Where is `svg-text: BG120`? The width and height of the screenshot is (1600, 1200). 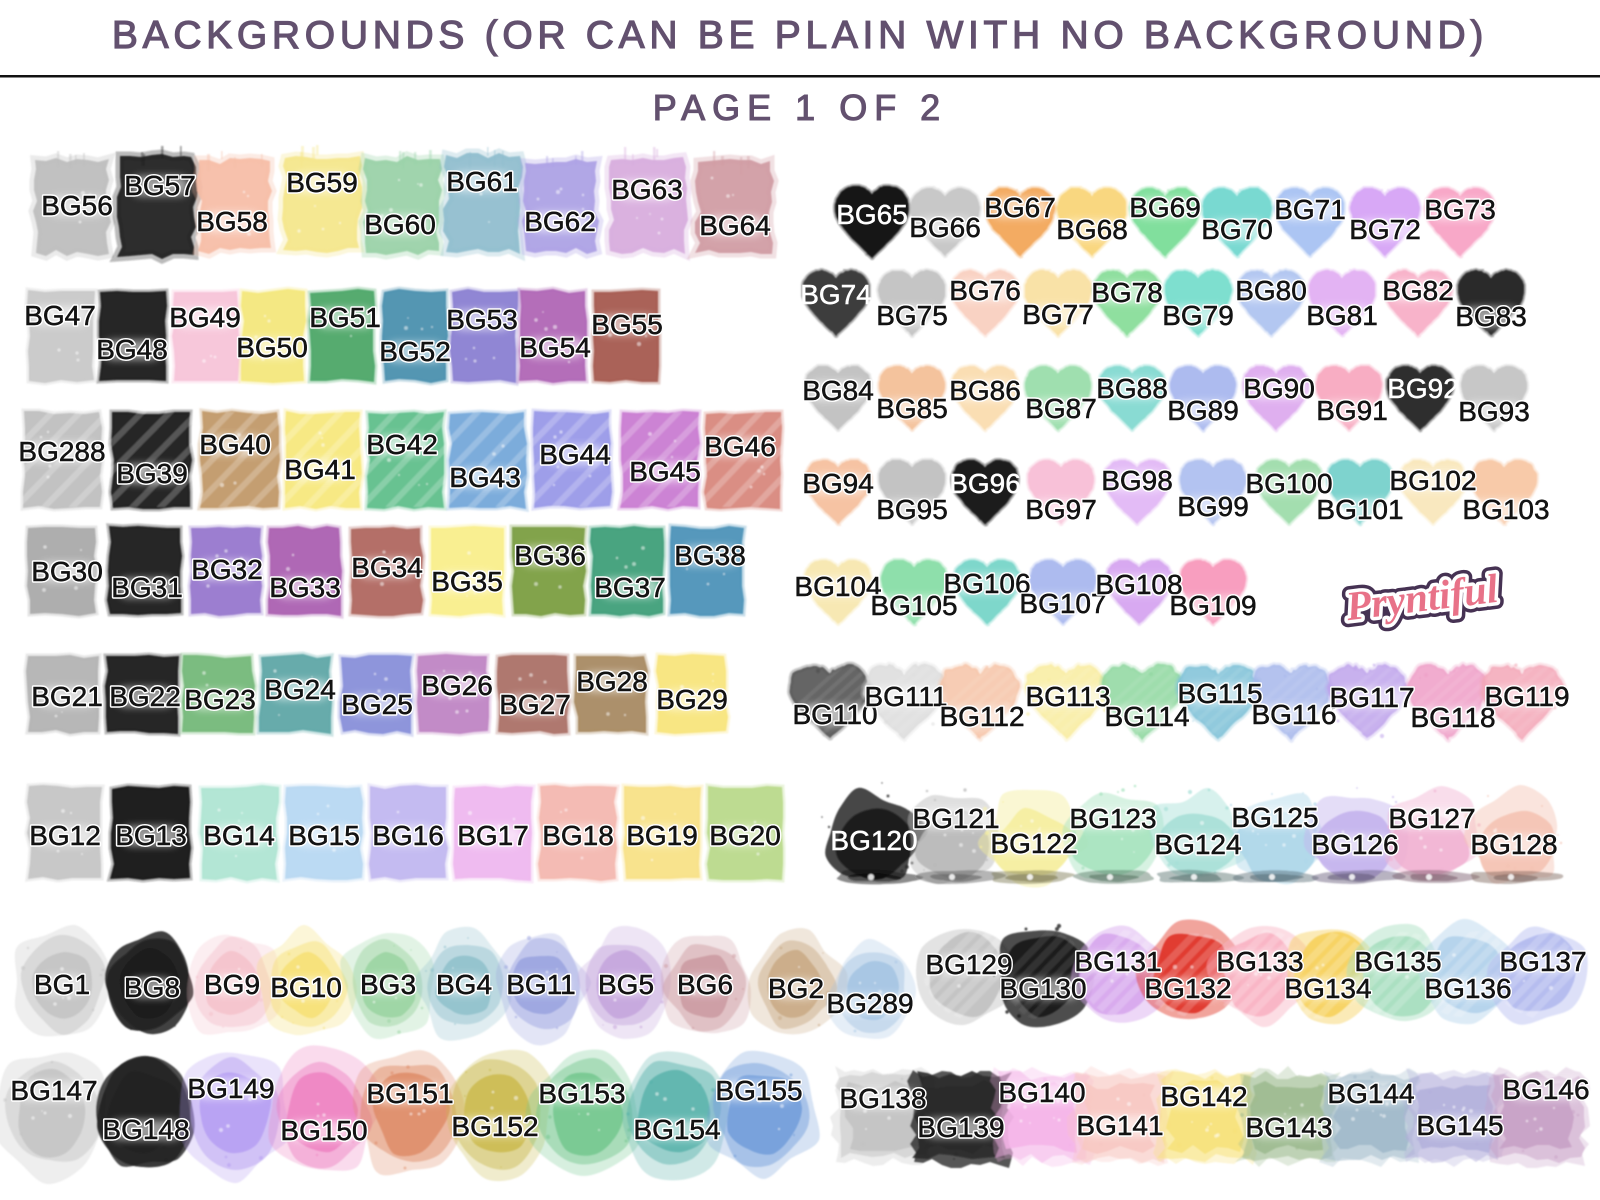
svg-text: BG120 is located at coordinates (873, 840).